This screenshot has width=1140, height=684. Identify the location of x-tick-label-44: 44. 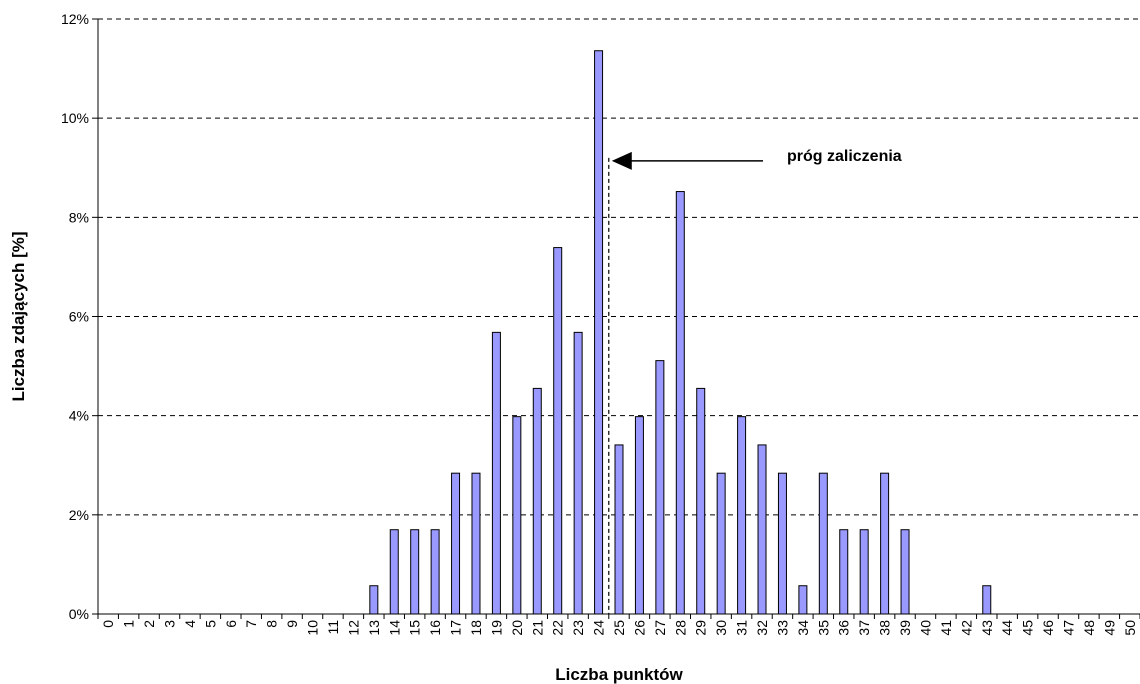
(1007, 628).